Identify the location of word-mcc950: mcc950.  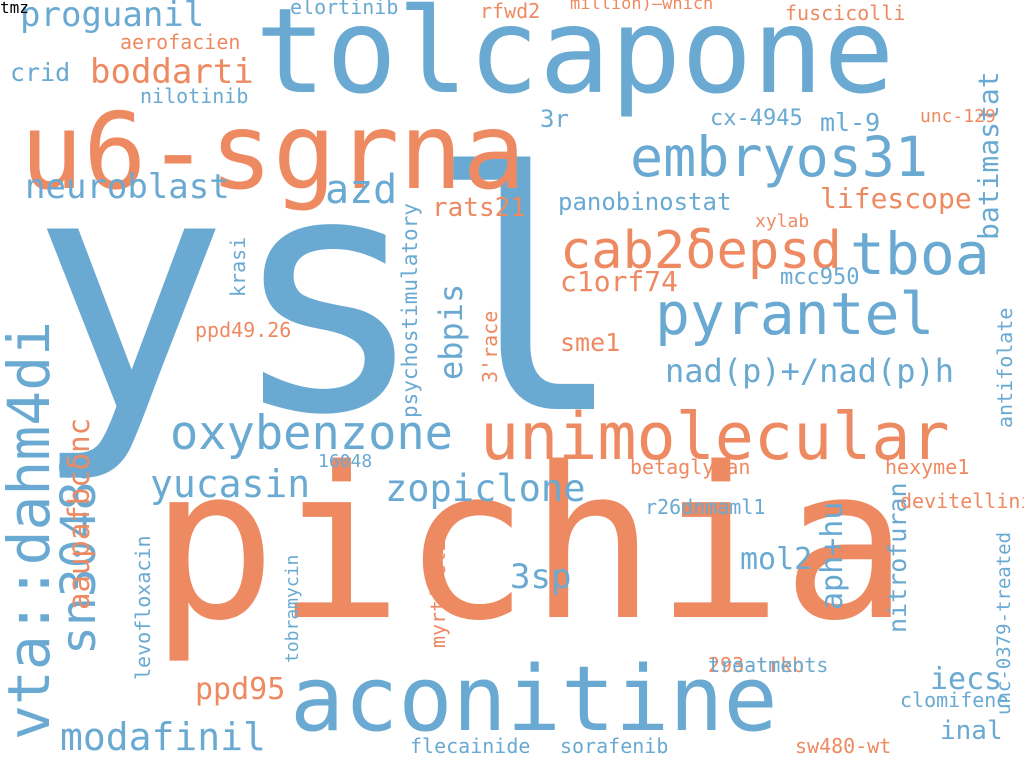
(820, 277).